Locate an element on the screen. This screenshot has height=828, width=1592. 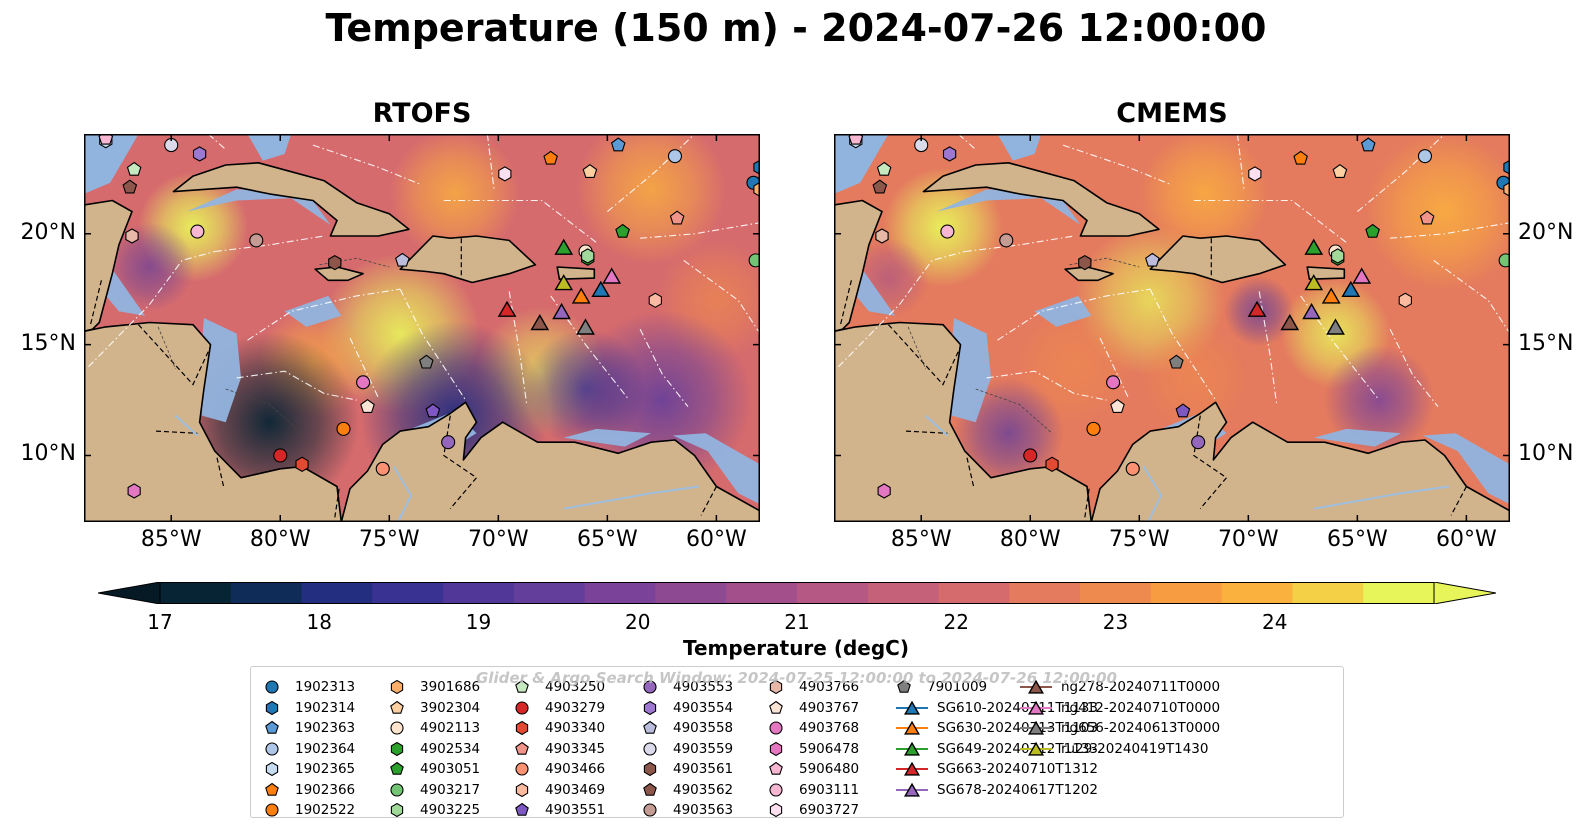
marker-ng278-20240711T0000 is located at coordinates (540, 322).